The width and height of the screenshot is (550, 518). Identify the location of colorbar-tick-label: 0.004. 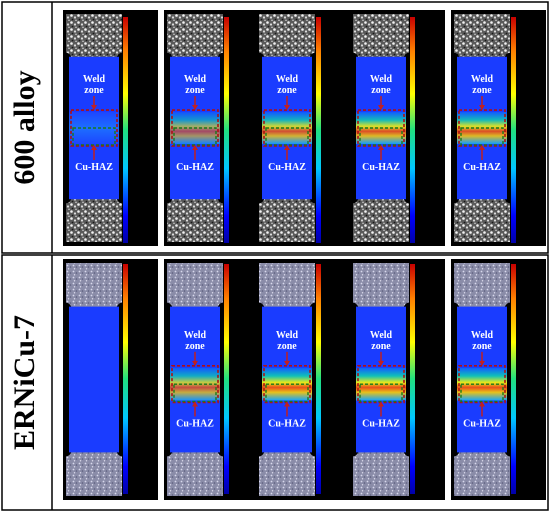
(242, 215).